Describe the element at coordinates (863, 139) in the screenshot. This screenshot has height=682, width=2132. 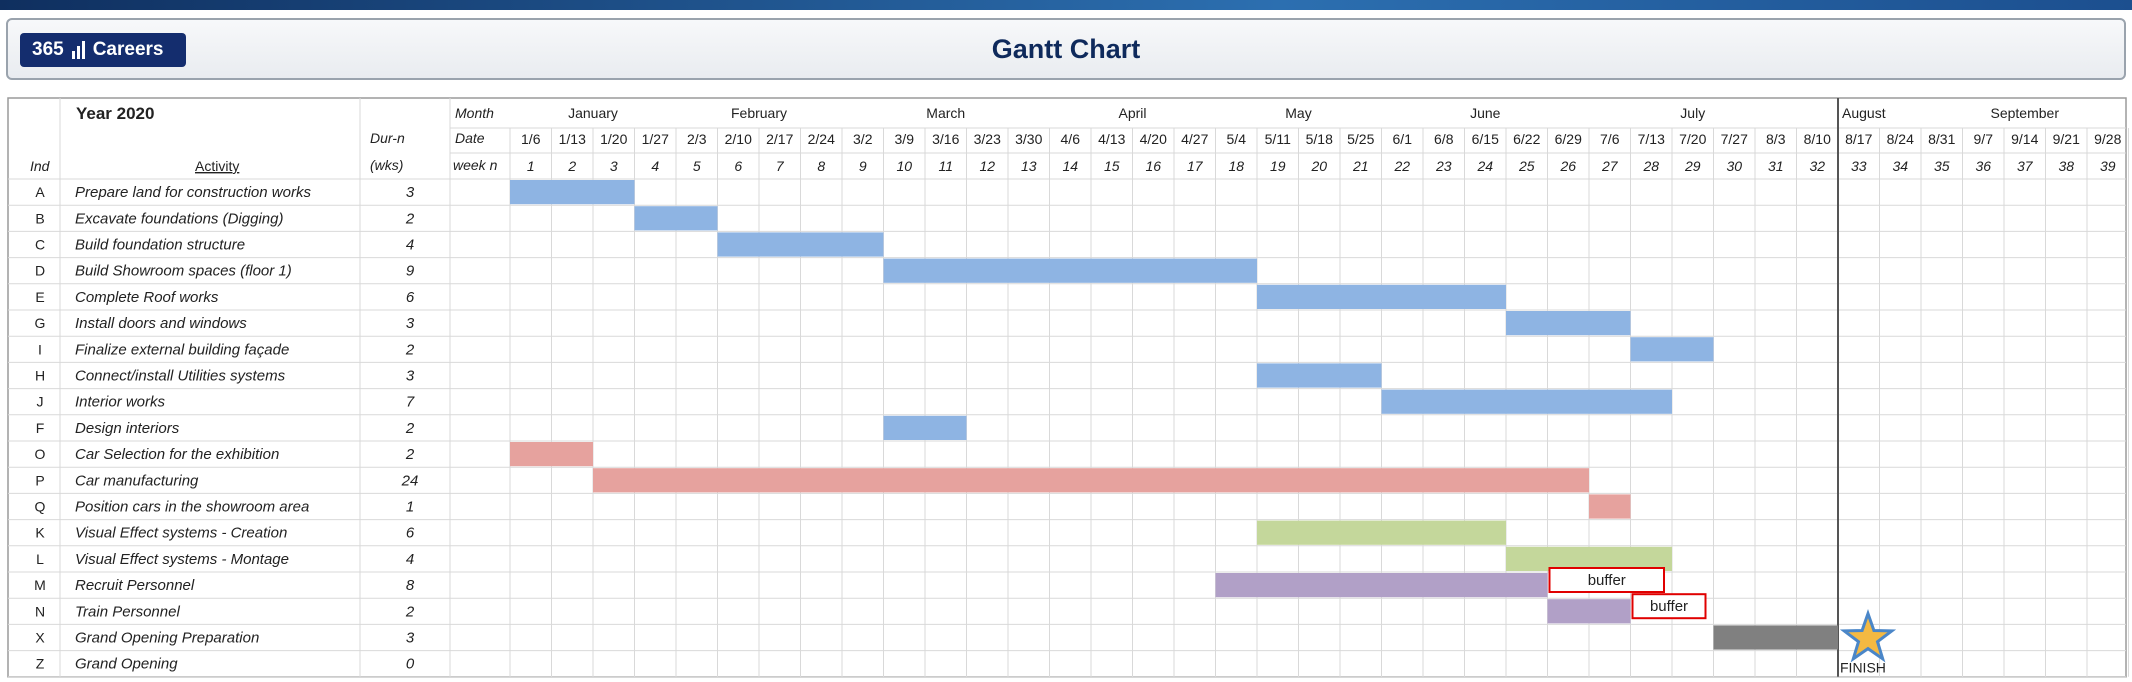
I see `date-label: 3/2` at that location.